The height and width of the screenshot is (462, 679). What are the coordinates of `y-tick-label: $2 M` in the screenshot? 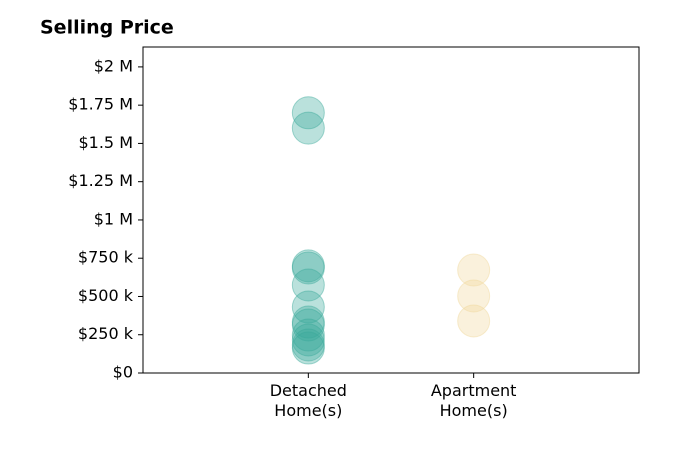 It's located at (113, 65).